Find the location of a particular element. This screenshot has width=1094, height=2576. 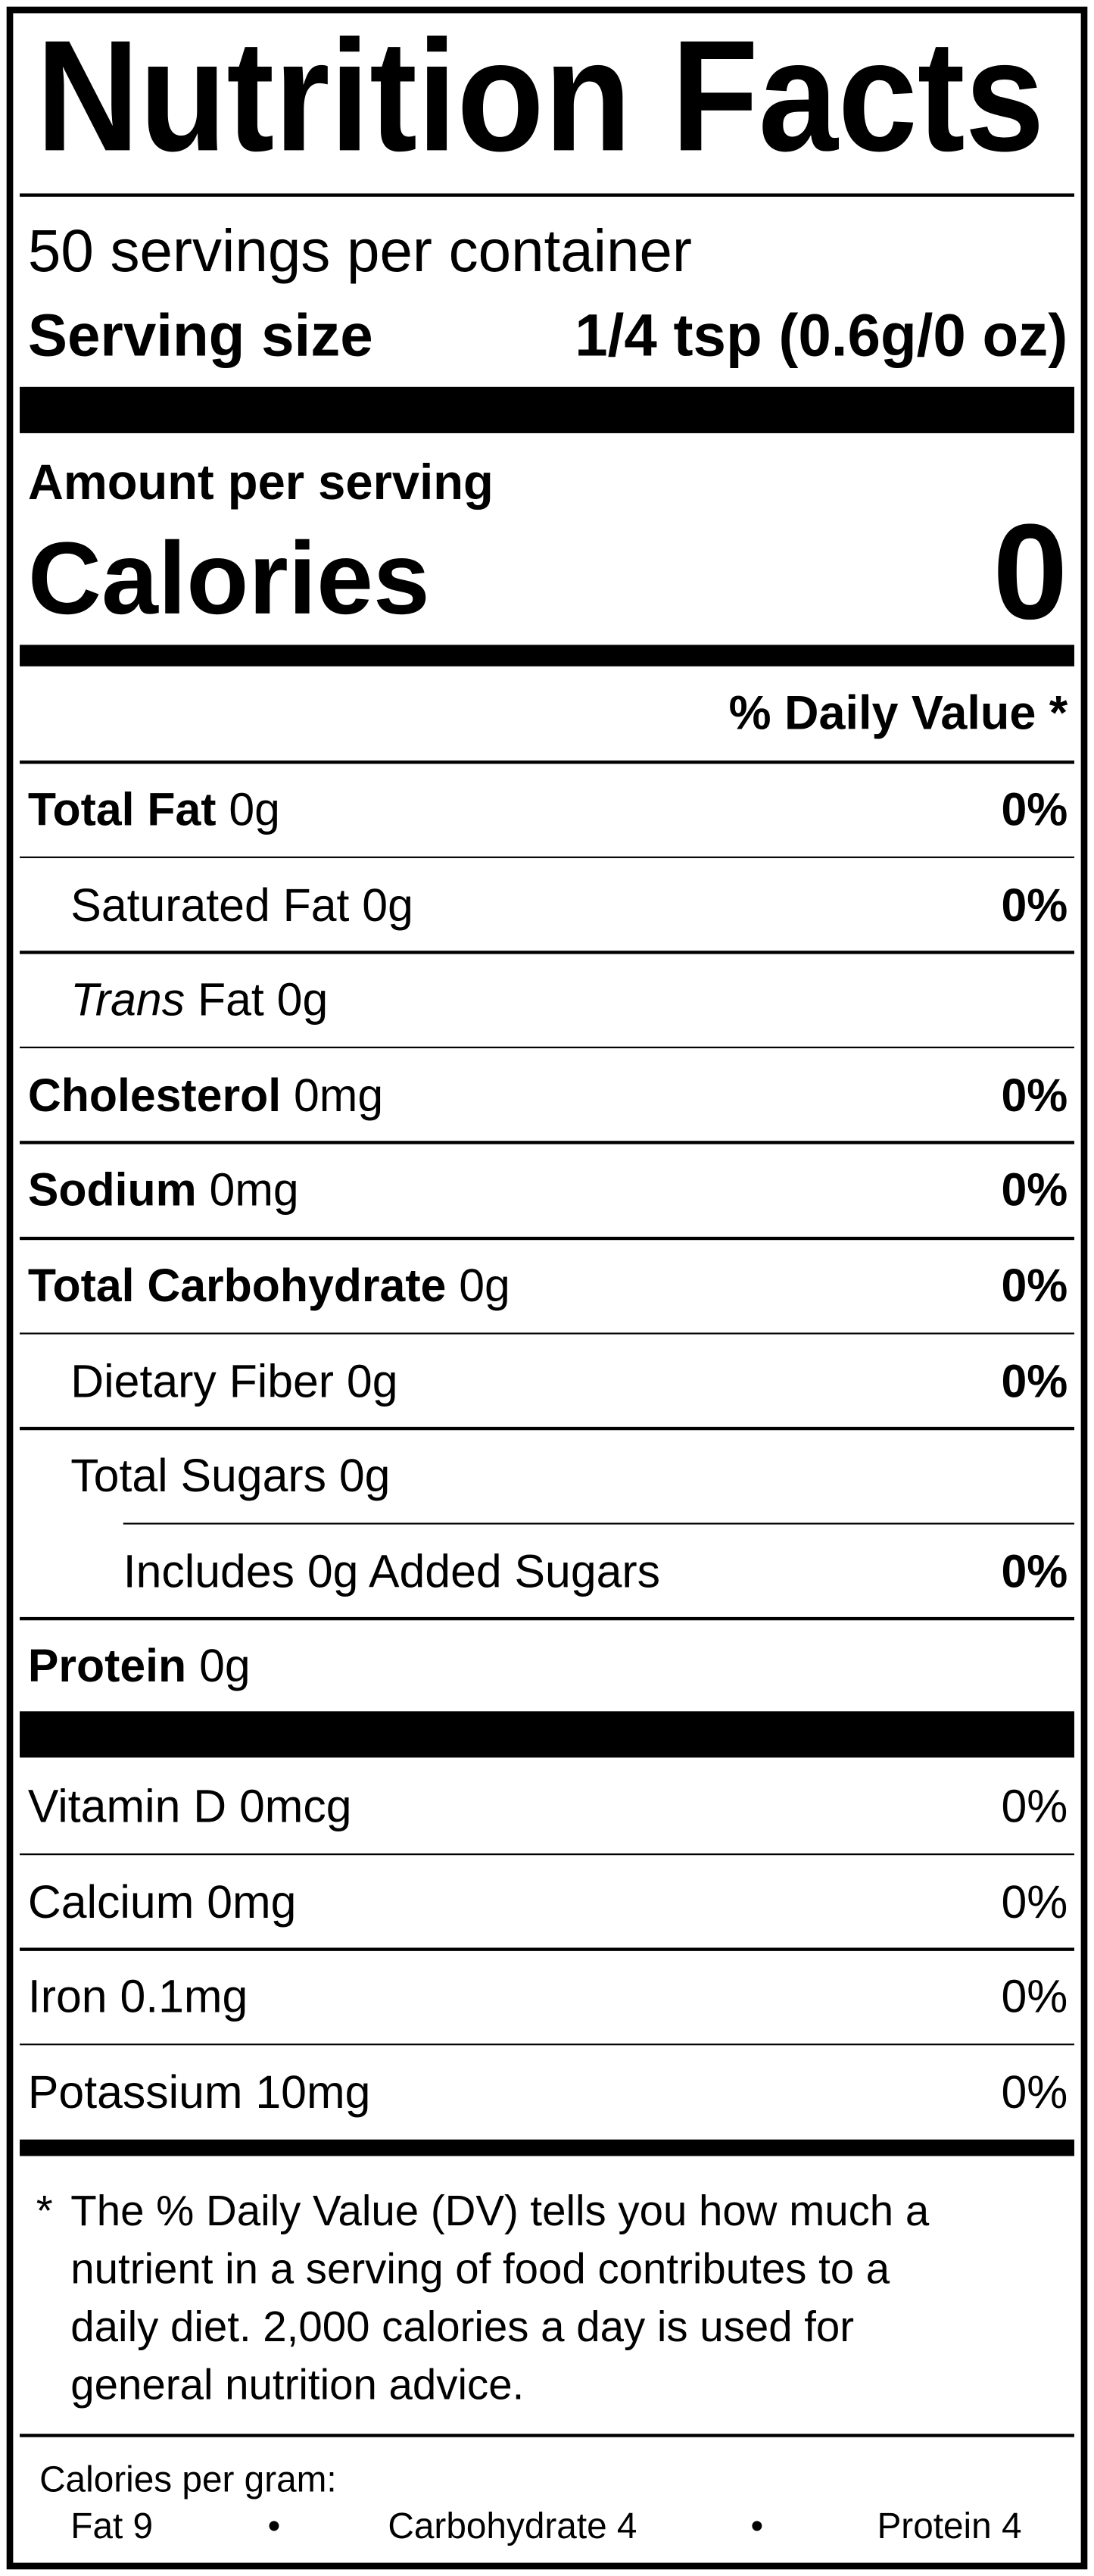

nutrient-row: Cholesterol 0mg is located at coordinates (205, 1096).